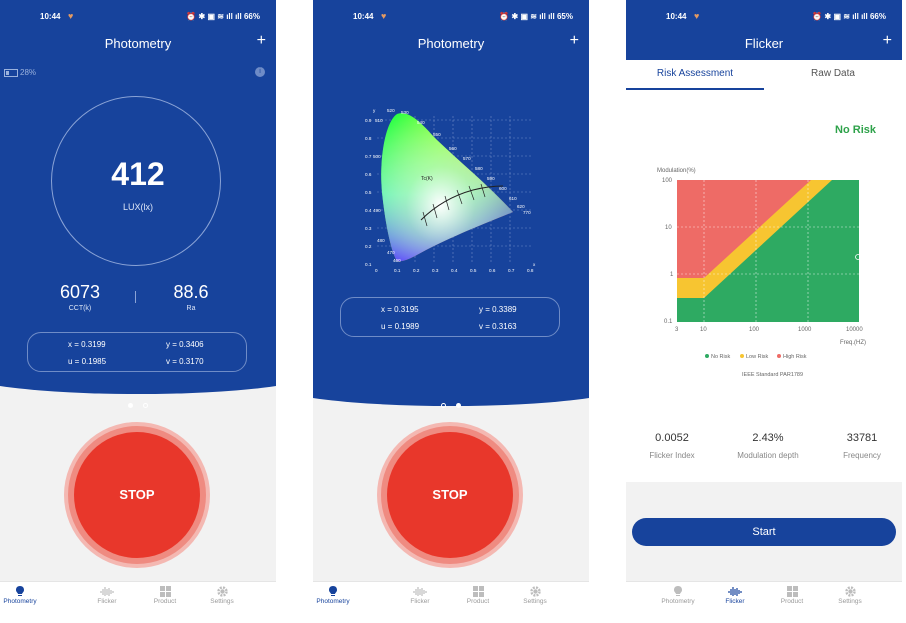  I want to click on cie-wavelength-label: 610, so click(513, 198).